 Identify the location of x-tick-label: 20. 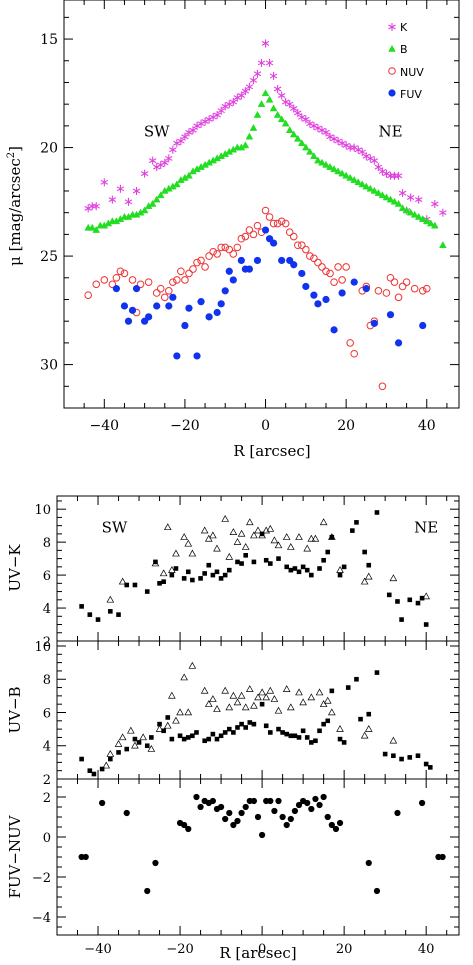
(344, 949).